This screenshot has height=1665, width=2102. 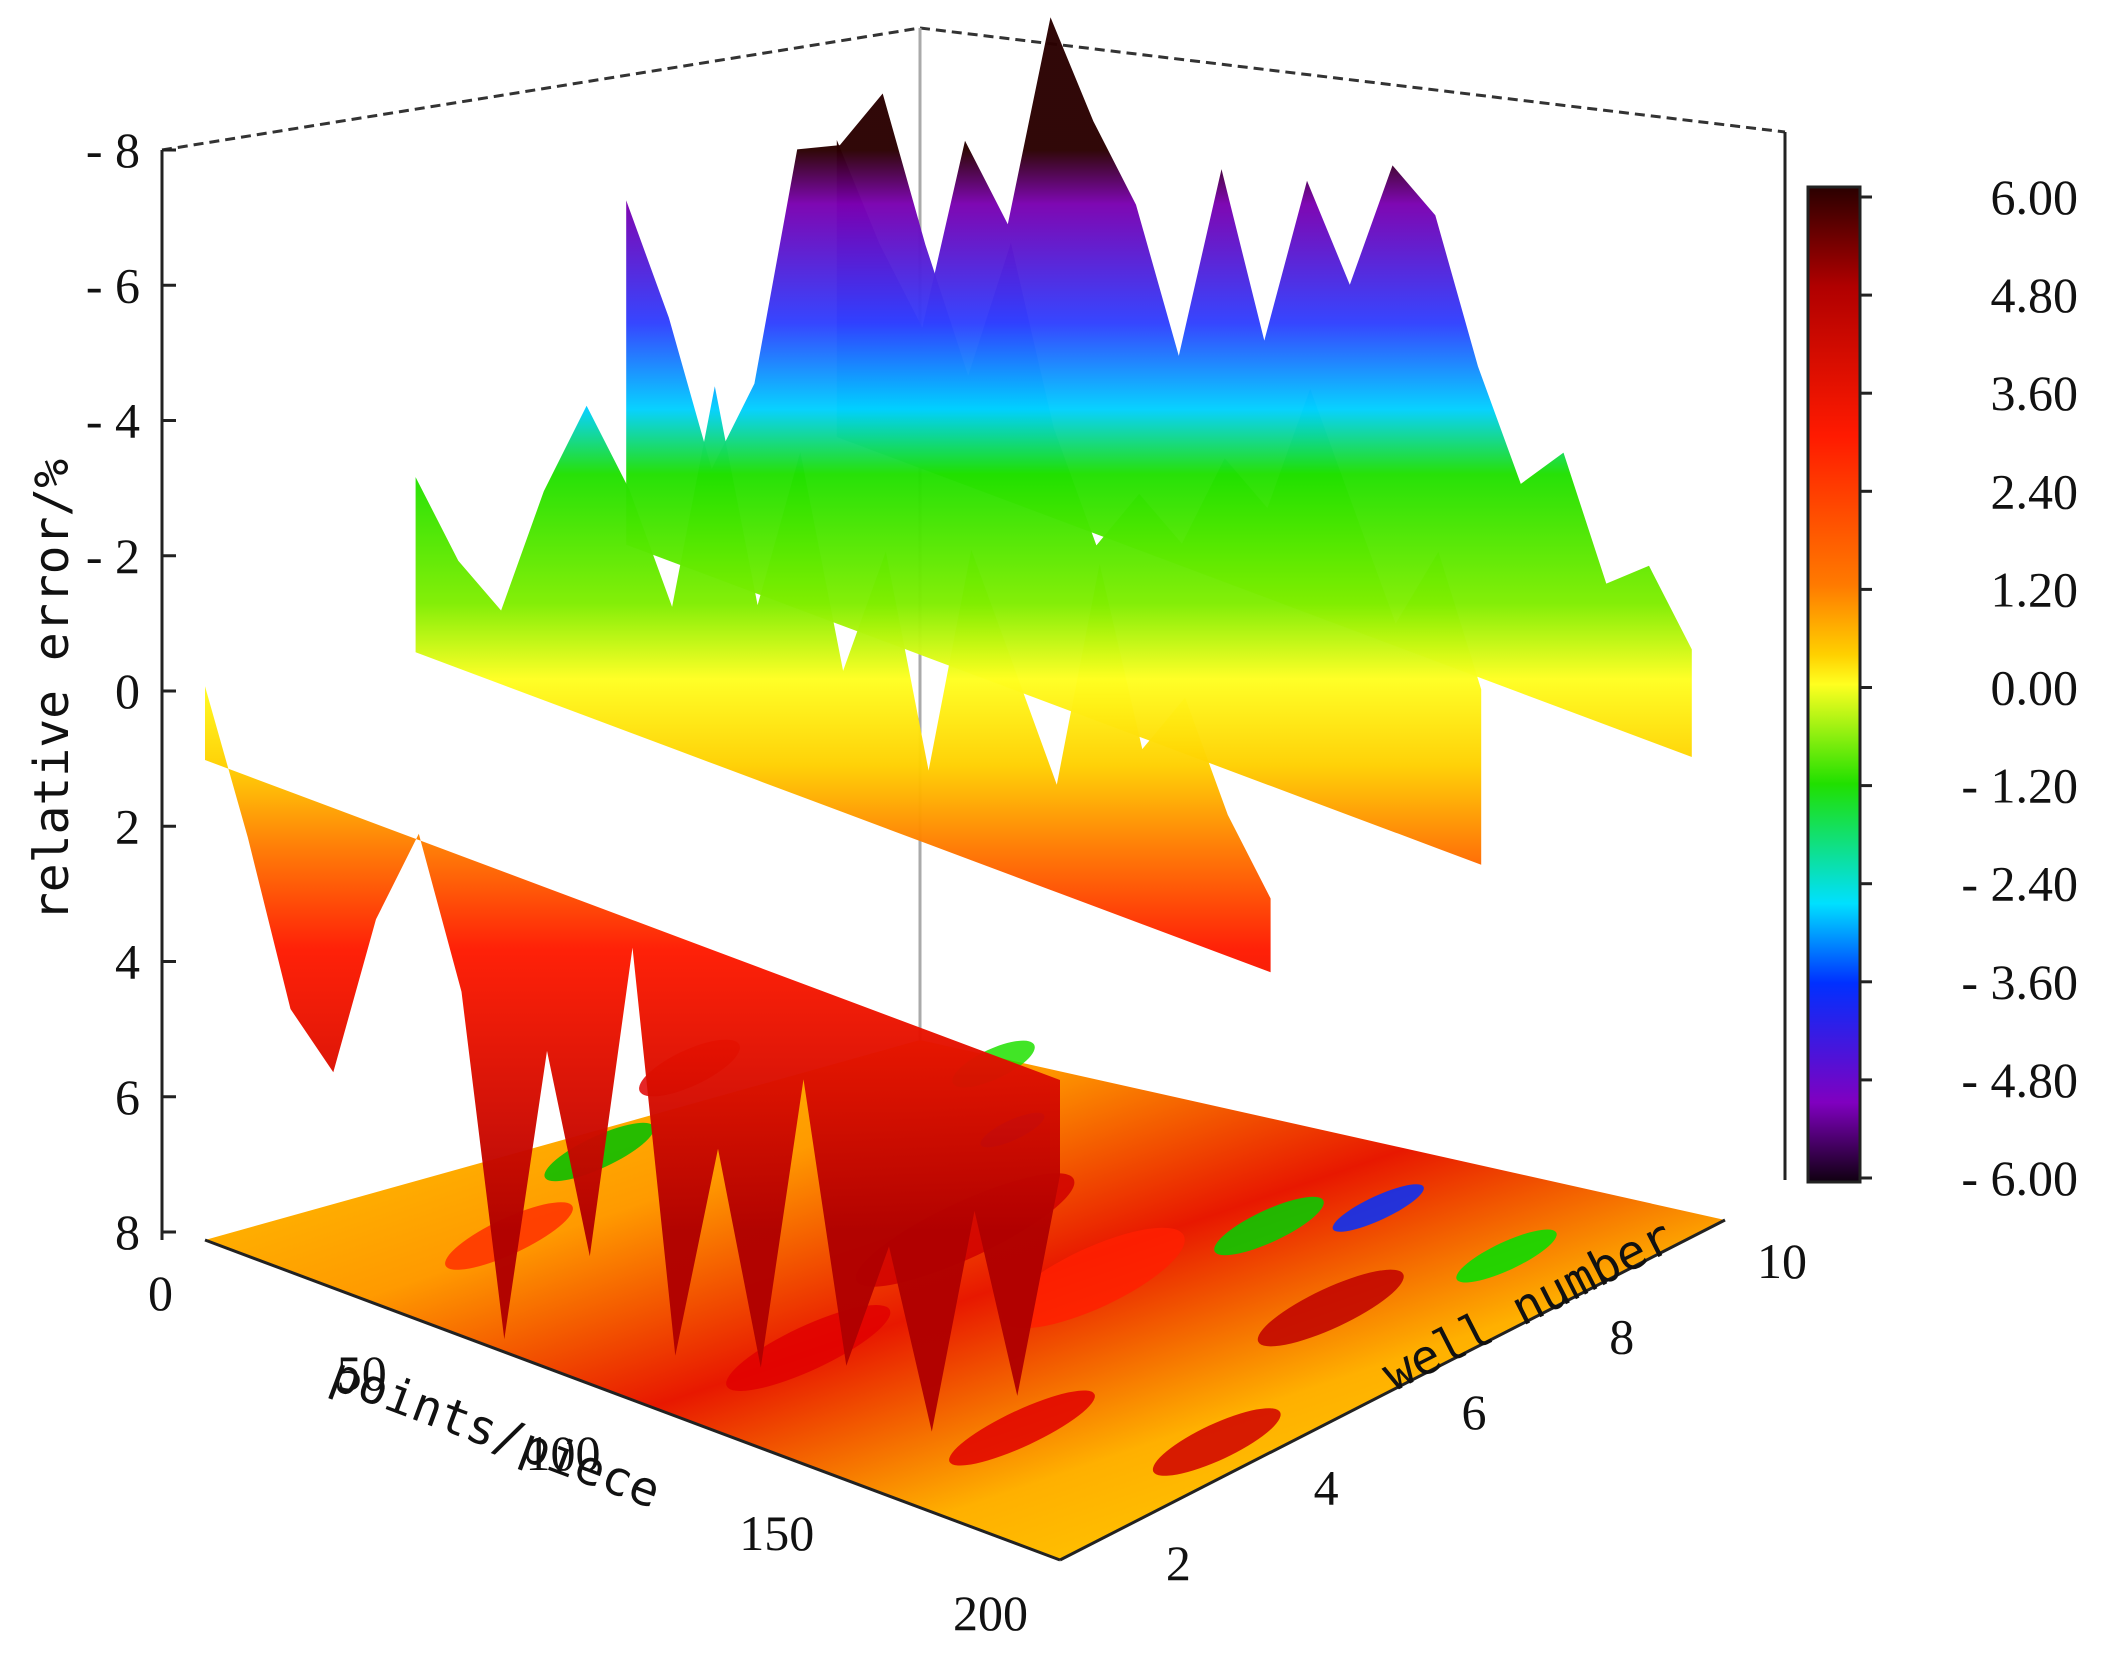 What do you see at coordinates (2035, 491) in the screenshot?
I see `colorbar-label: 2.40` at bounding box center [2035, 491].